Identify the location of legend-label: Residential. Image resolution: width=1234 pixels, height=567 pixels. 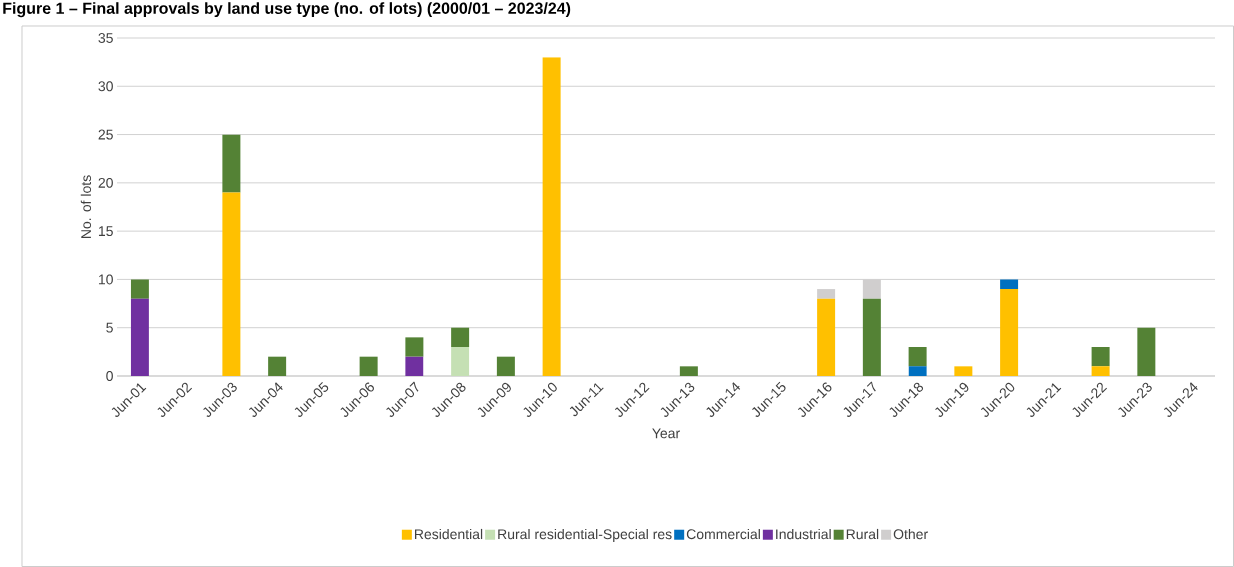
(449, 534).